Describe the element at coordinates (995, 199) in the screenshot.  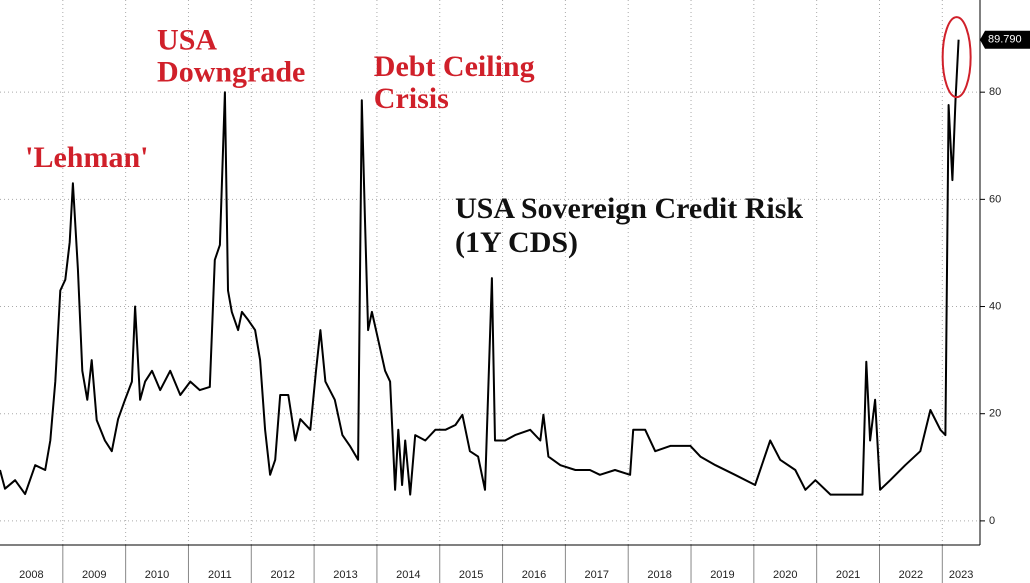
I see `y-tick-label: 60` at that location.